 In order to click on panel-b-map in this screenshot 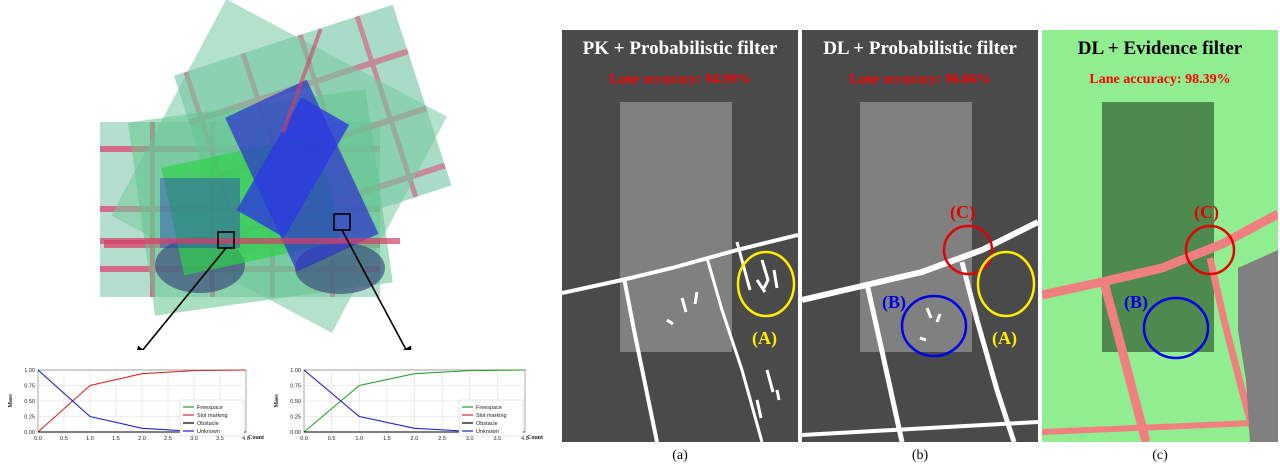, I will do `click(920, 272)`.